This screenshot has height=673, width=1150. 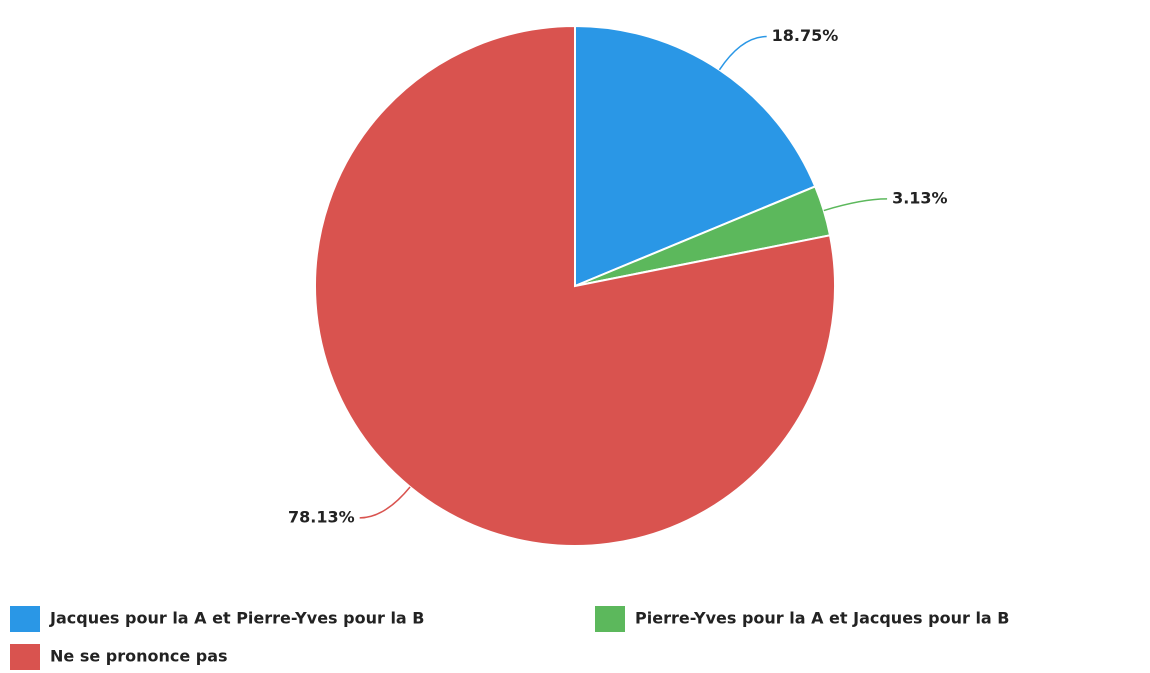 I want to click on data-label: 18.75%, so click(x=805, y=35).